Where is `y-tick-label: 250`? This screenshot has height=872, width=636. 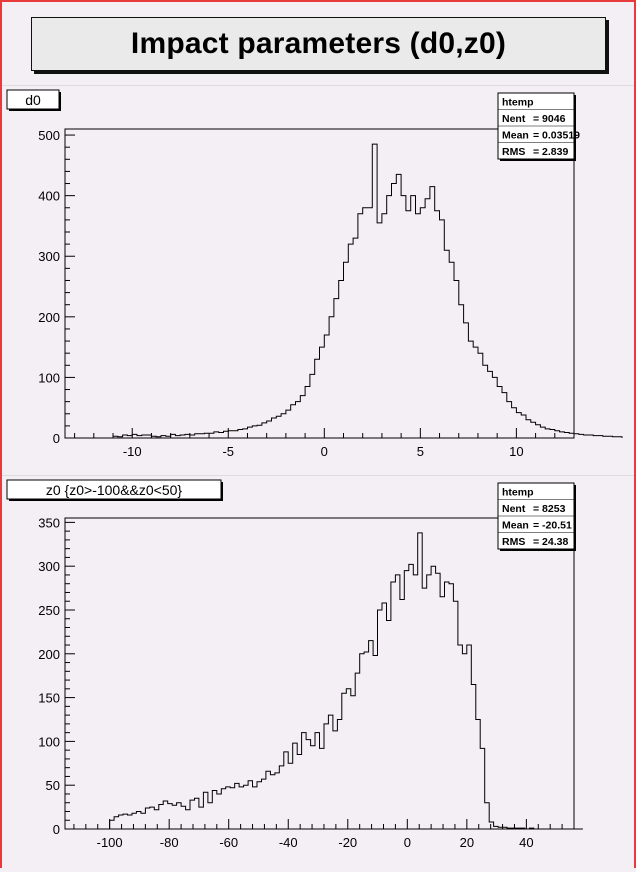 y-tick-label: 250 is located at coordinates (49, 610).